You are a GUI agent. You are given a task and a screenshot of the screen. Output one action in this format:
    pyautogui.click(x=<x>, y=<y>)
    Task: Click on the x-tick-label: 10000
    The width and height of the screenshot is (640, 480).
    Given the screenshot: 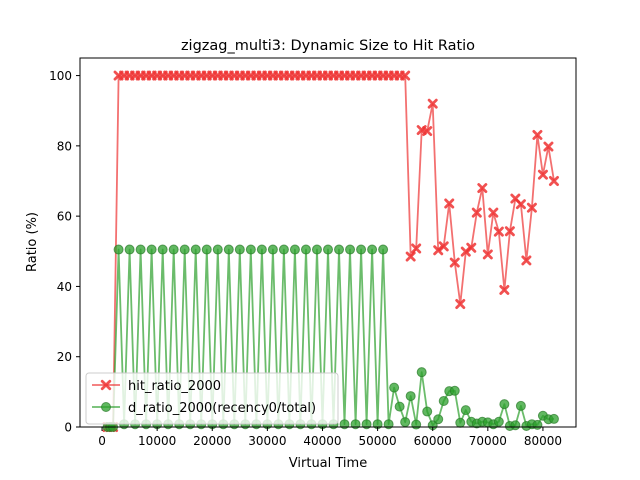 What is the action you would take?
    pyautogui.click(x=157, y=441)
    